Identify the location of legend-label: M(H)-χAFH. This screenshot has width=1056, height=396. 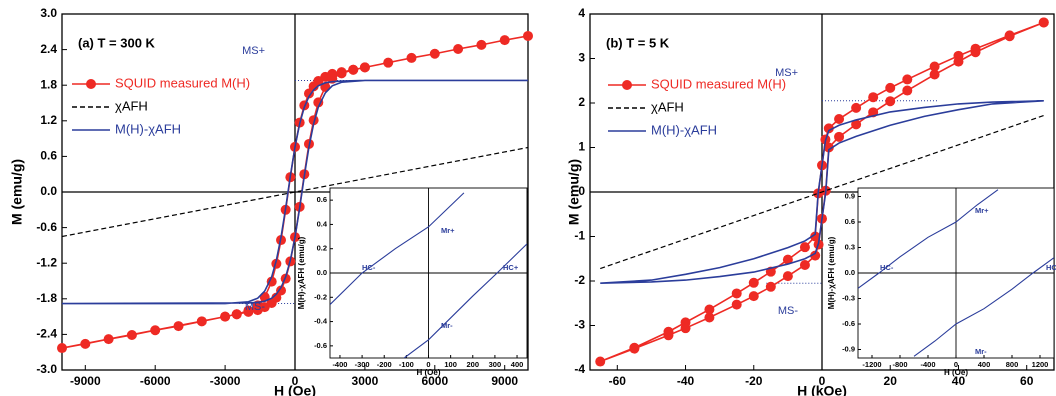
(148, 128).